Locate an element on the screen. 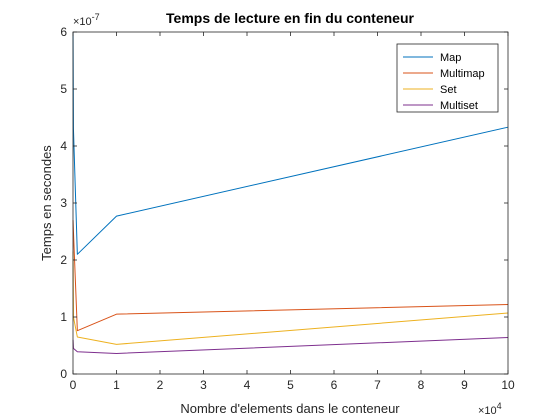 The height and width of the screenshot is (420, 560). legend-label-multiset: Multiset is located at coordinates (459, 106).